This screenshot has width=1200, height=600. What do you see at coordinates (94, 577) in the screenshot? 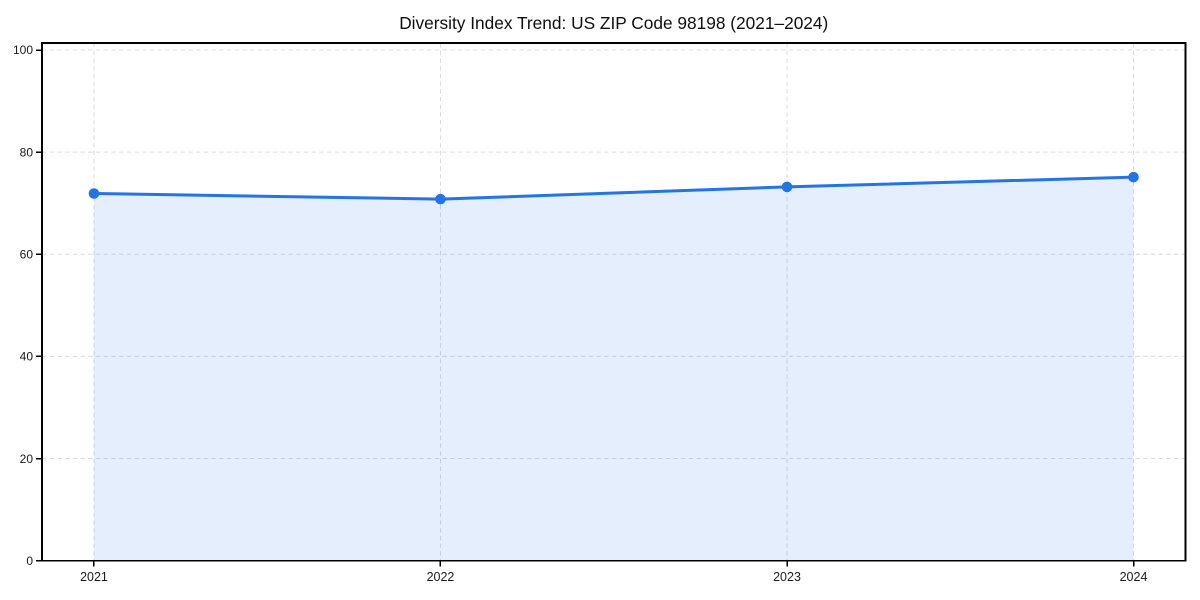
I see `x-axis-tick-label: 2021` at bounding box center [94, 577].